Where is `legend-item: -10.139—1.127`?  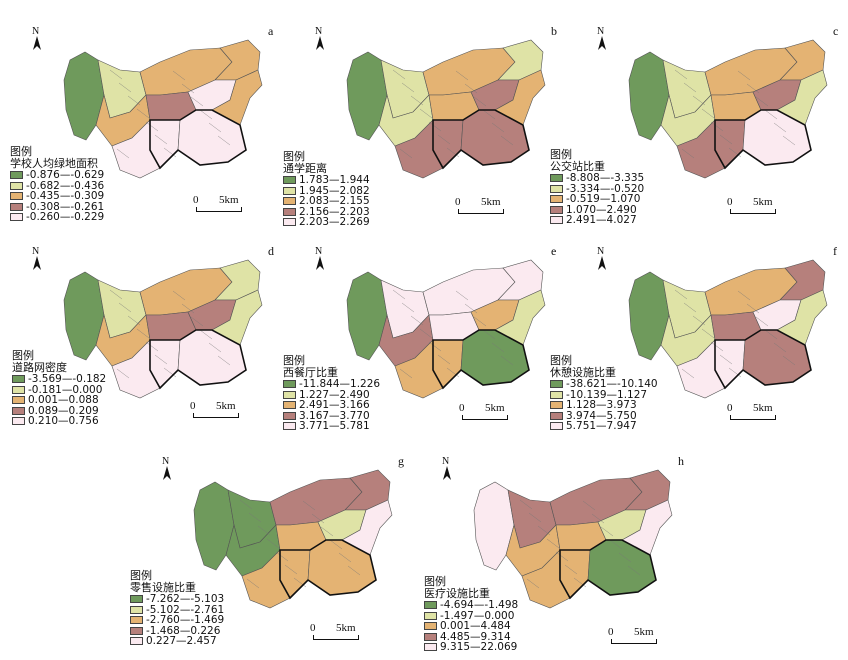 legend-item: -10.139—1.127 is located at coordinates (604, 394).